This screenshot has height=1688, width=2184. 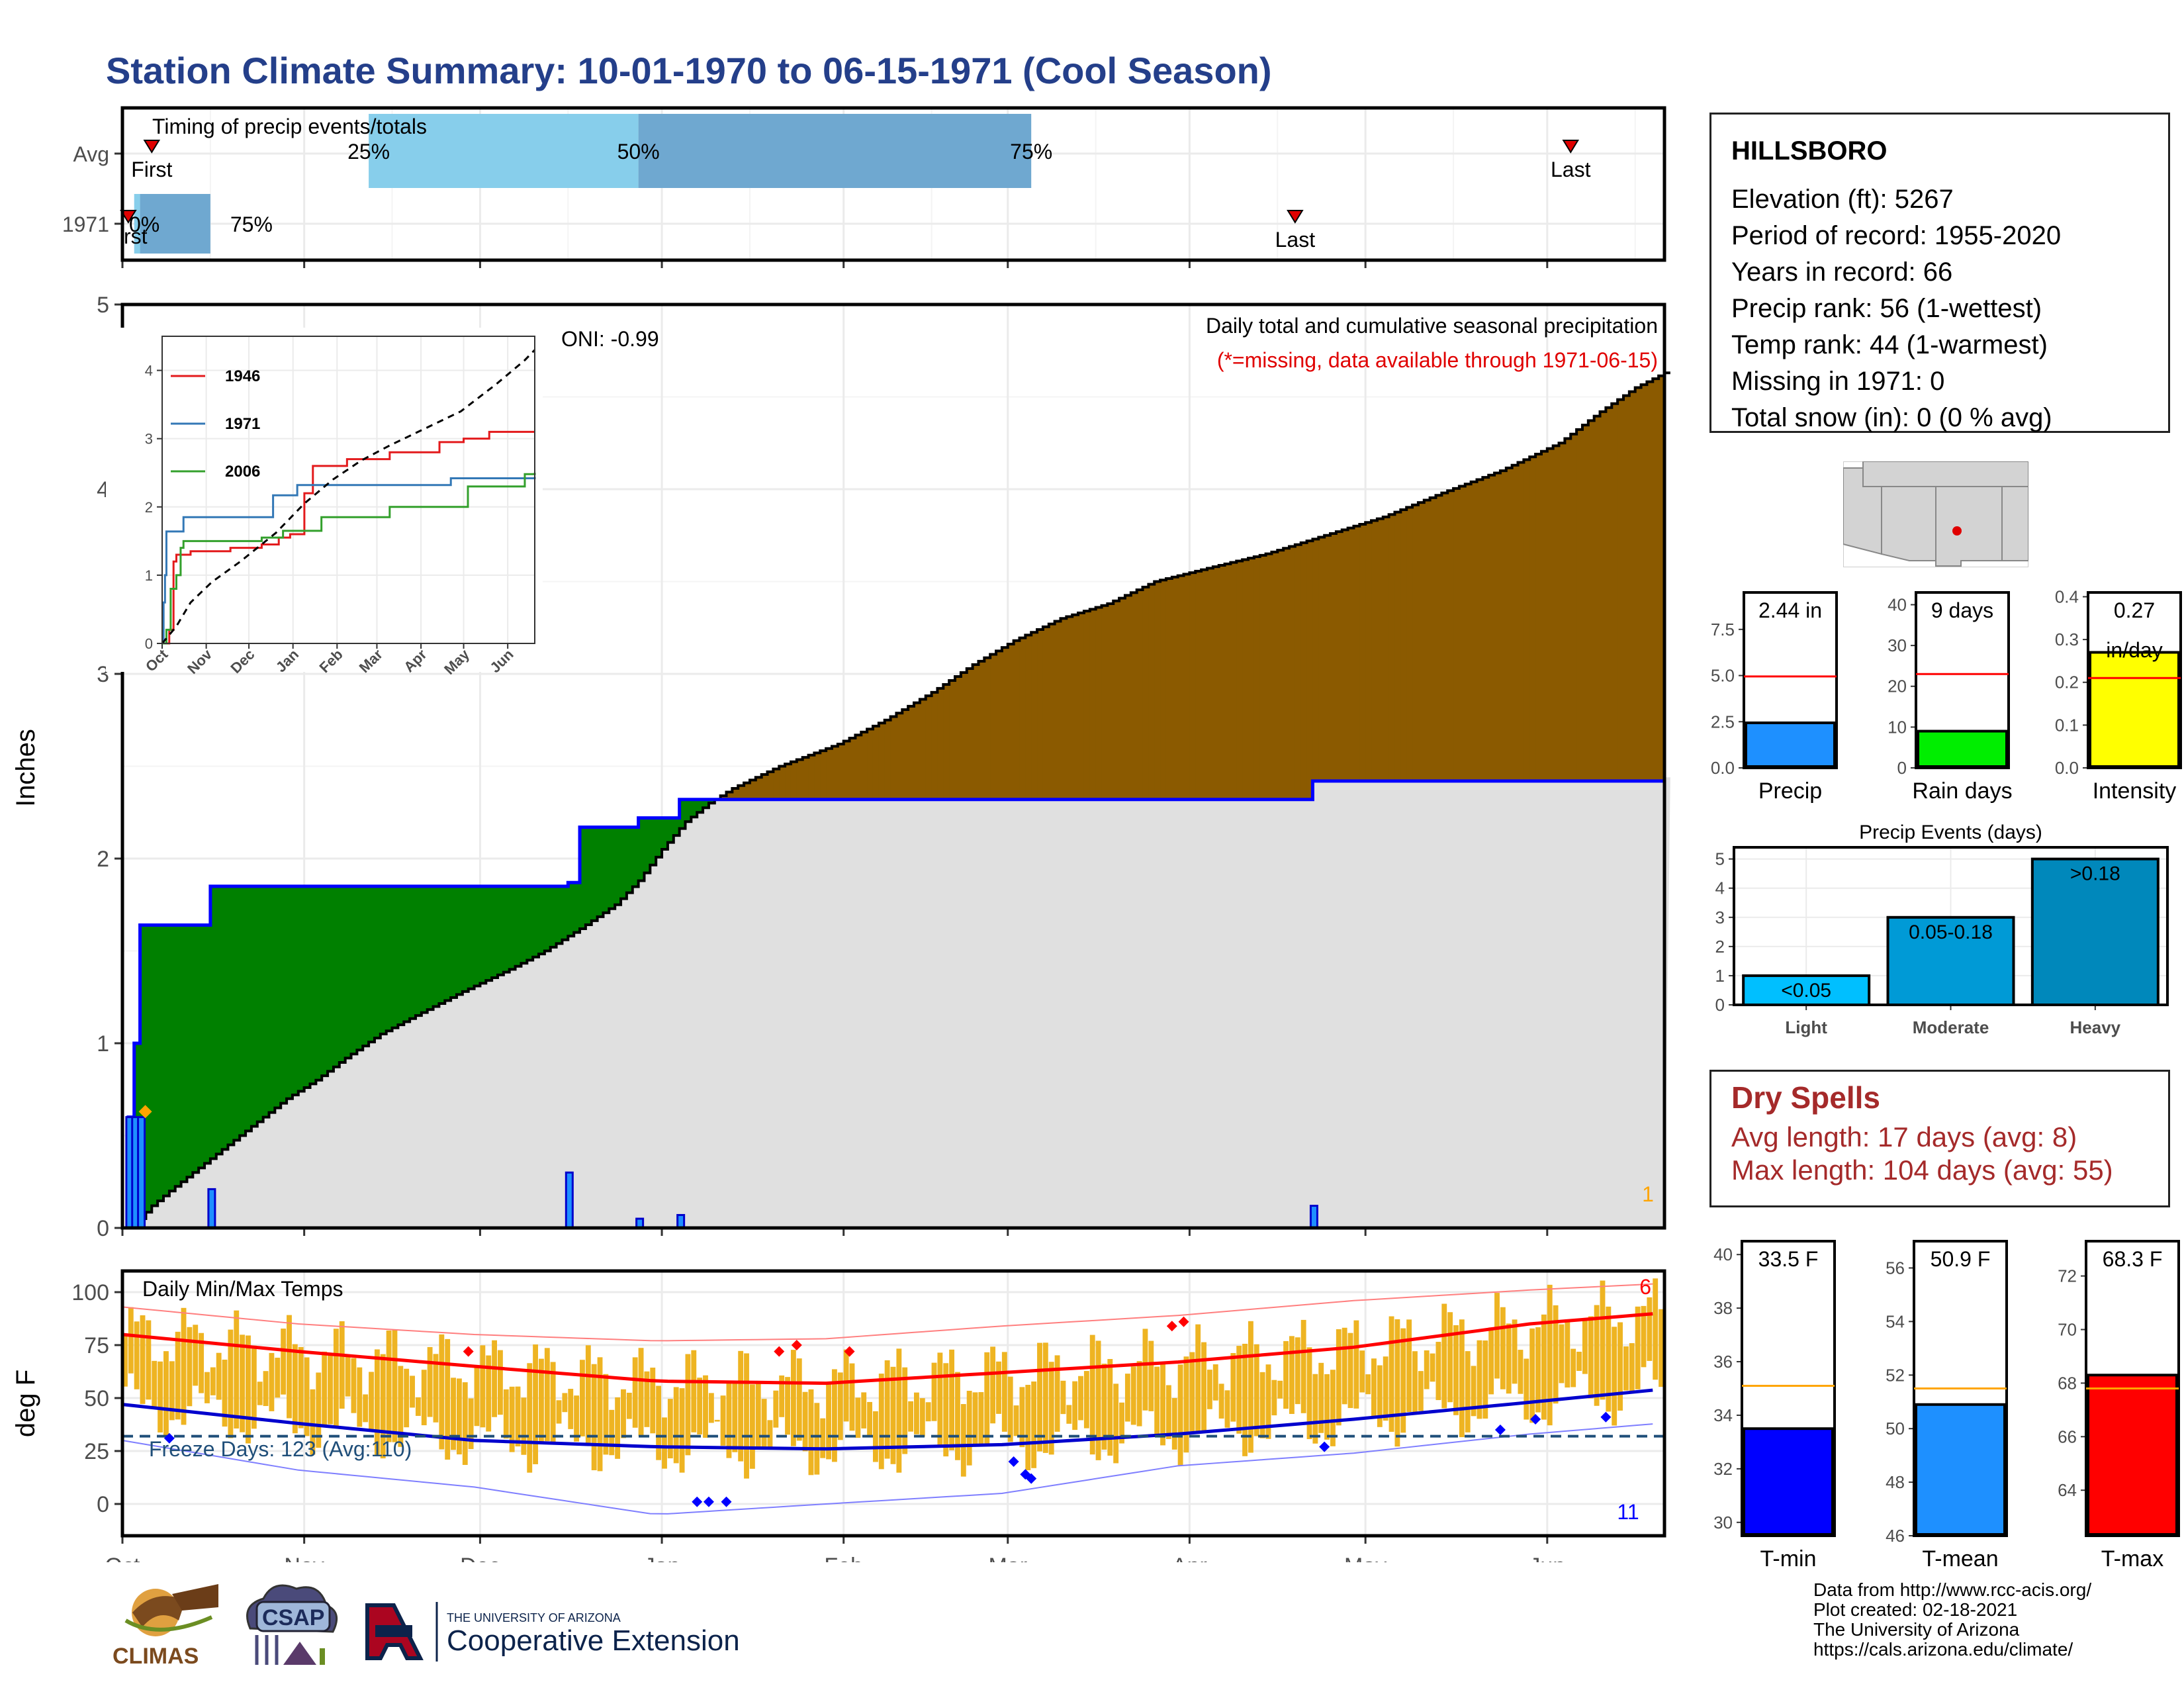 What do you see at coordinates (697, 1501) in the screenshot?
I see `temp-record-low-marker` at bounding box center [697, 1501].